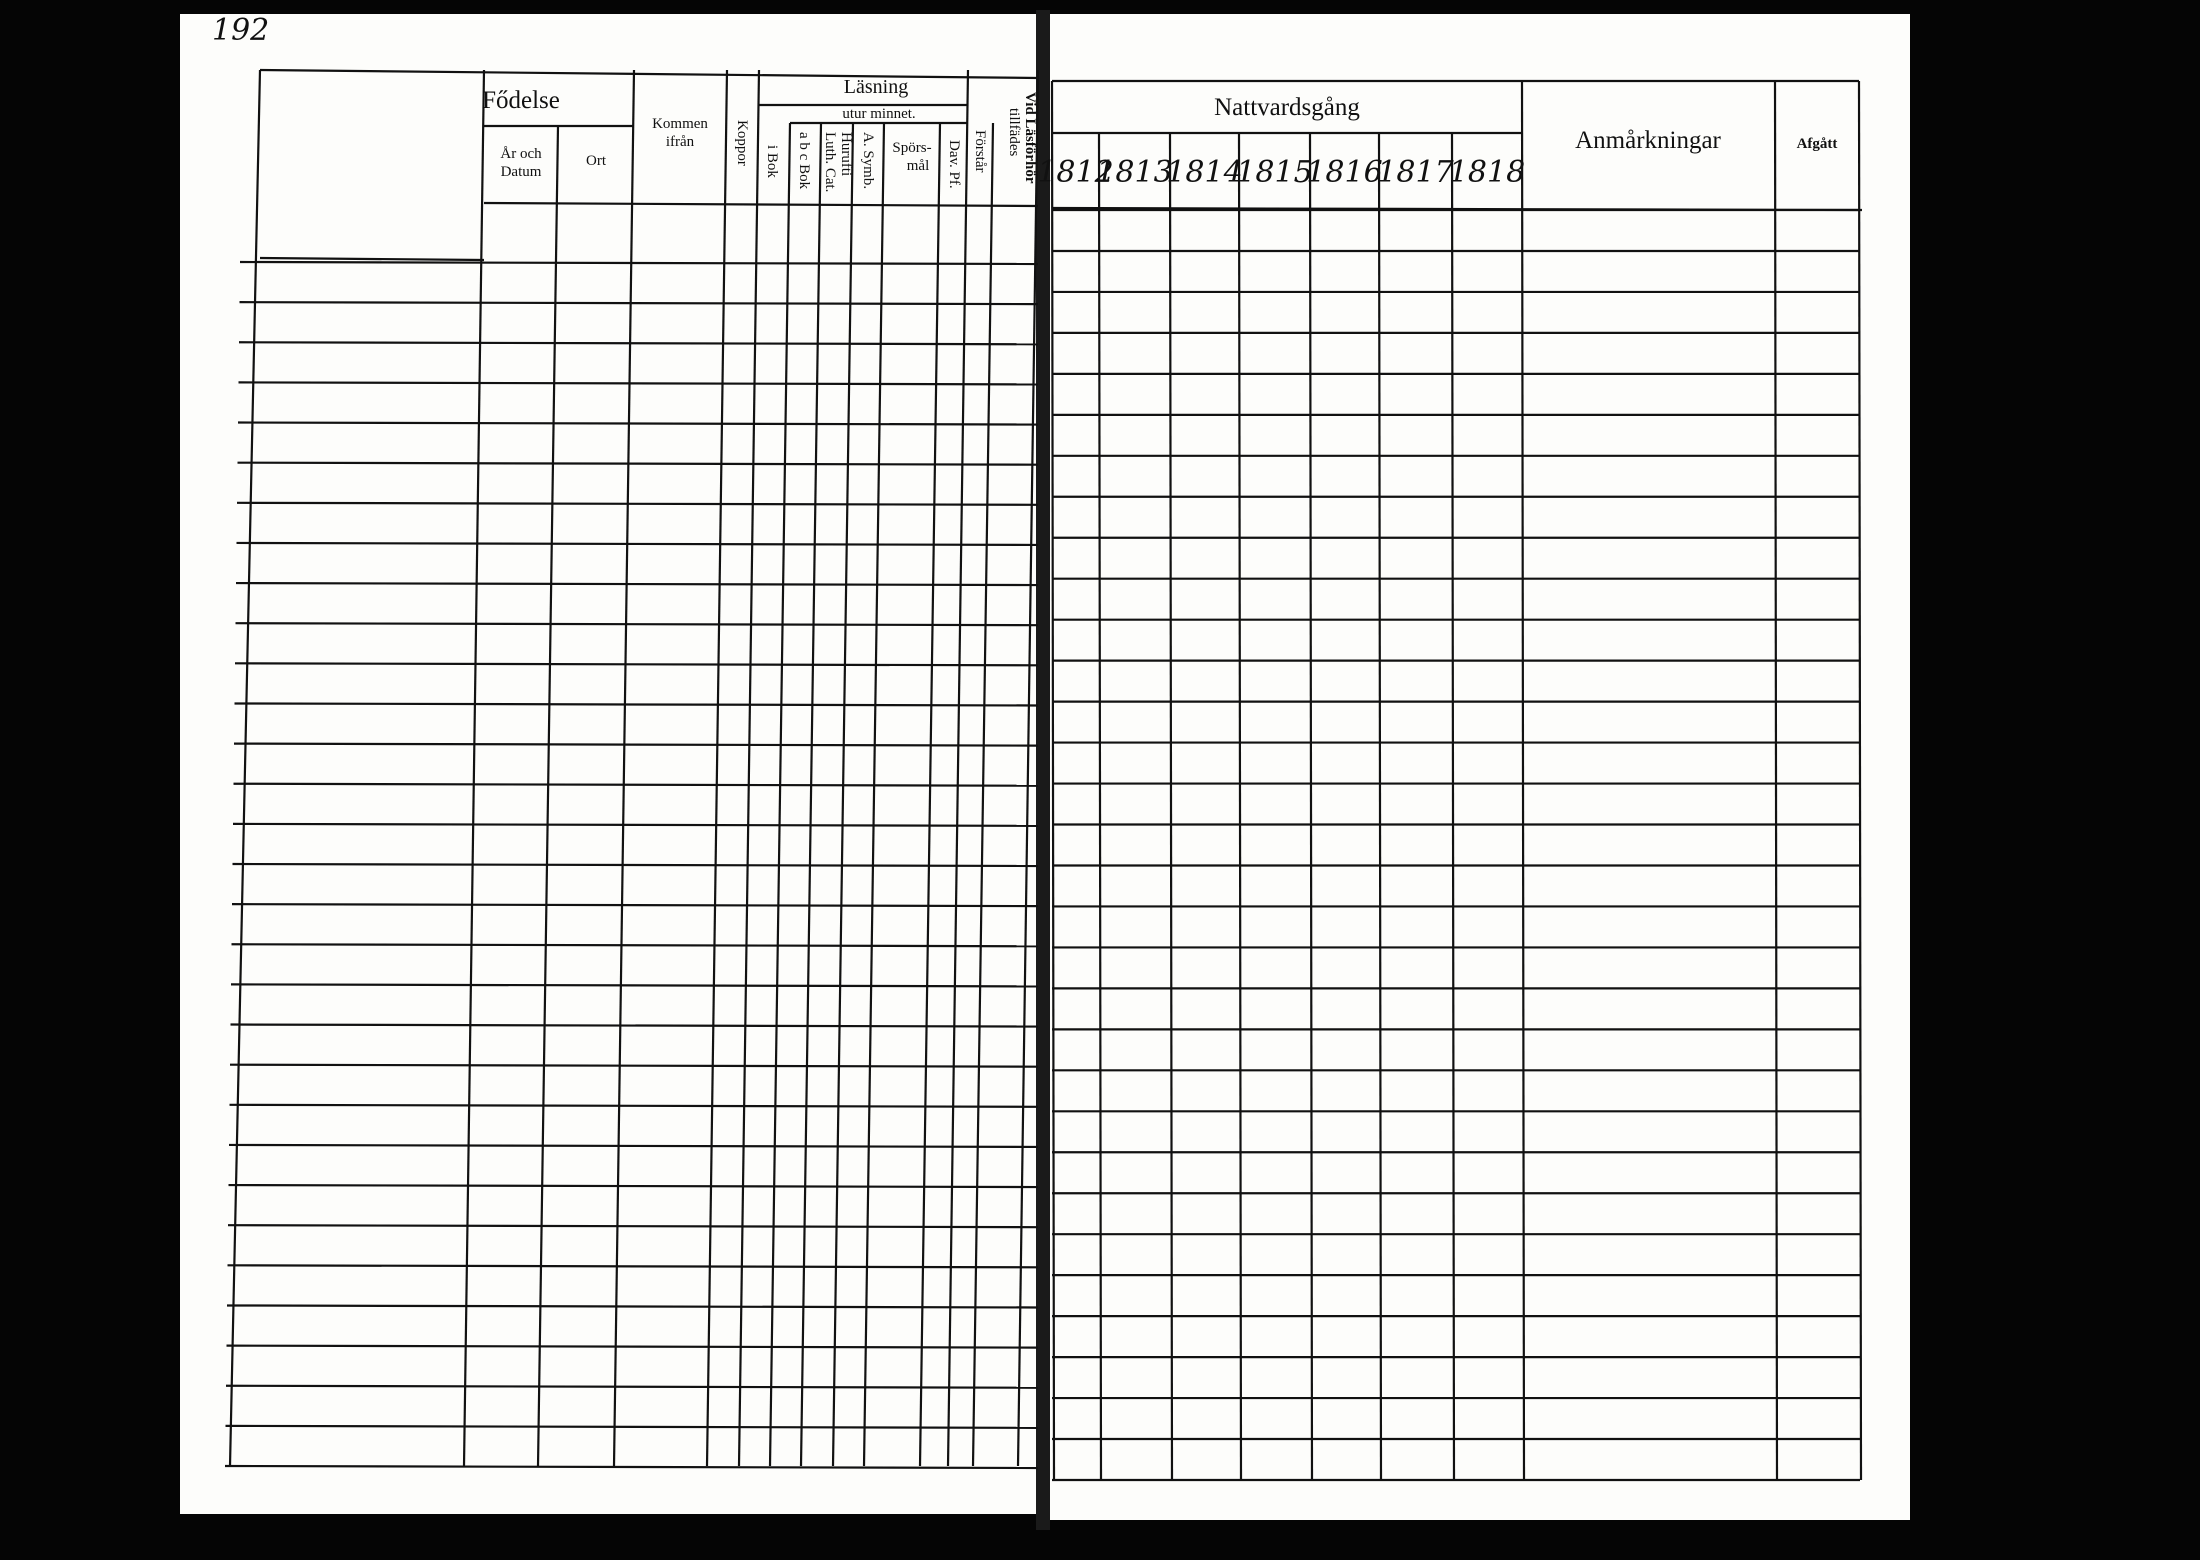  Describe the element at coordinates (846, 154) in the screenshot. I see `header: Hurufti` at that location.